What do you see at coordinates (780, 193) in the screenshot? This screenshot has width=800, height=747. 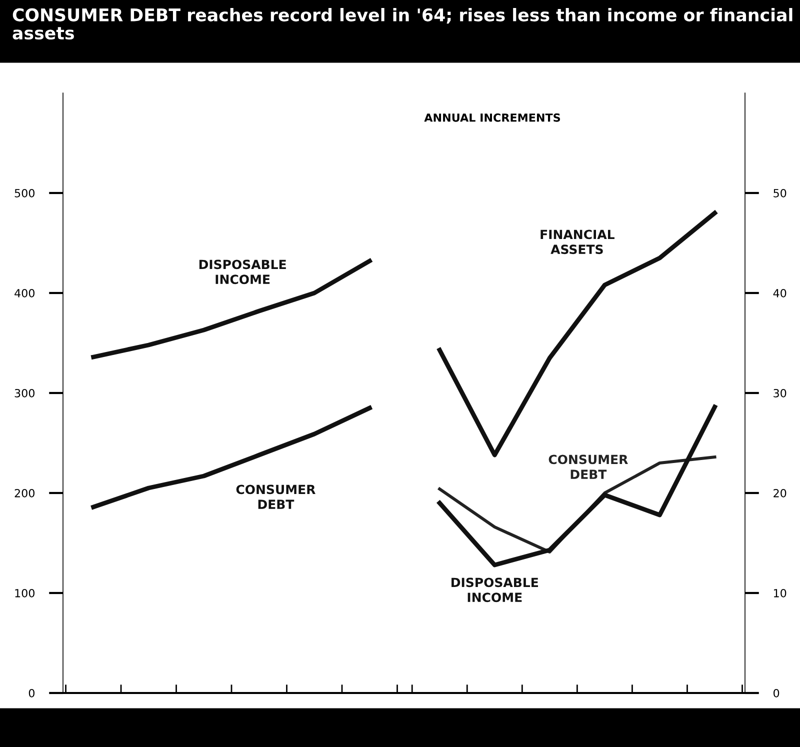 I see `y-tick-label: 50` at bounding box center [780, 193].